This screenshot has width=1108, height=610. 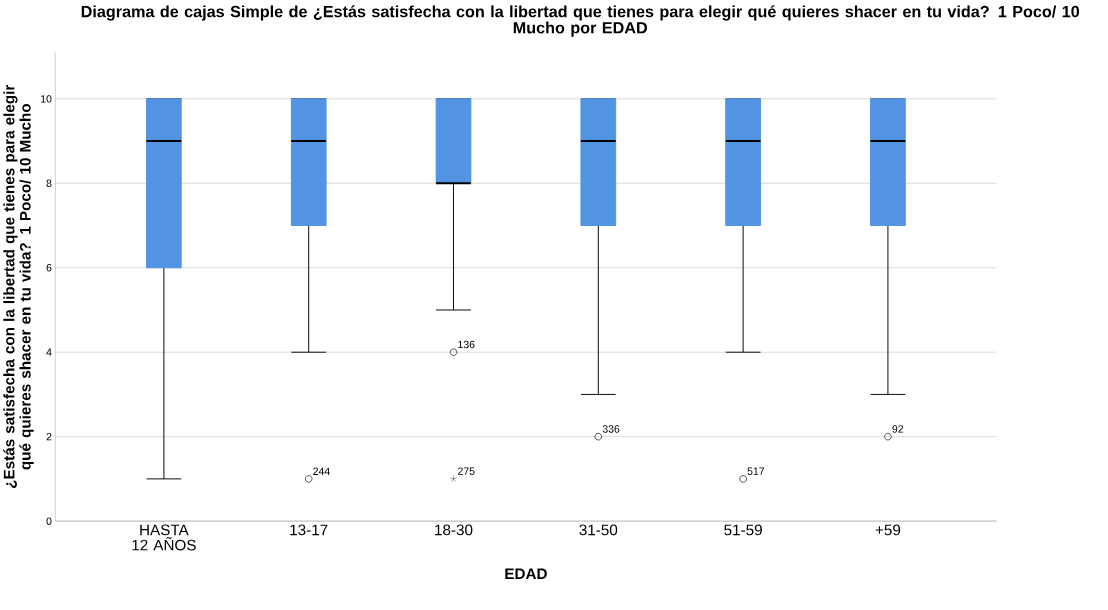 What do you see at coordinates (888, 530) in the screenshot?
I see `x-tick-label: +59` at bounding box center [888, 530].